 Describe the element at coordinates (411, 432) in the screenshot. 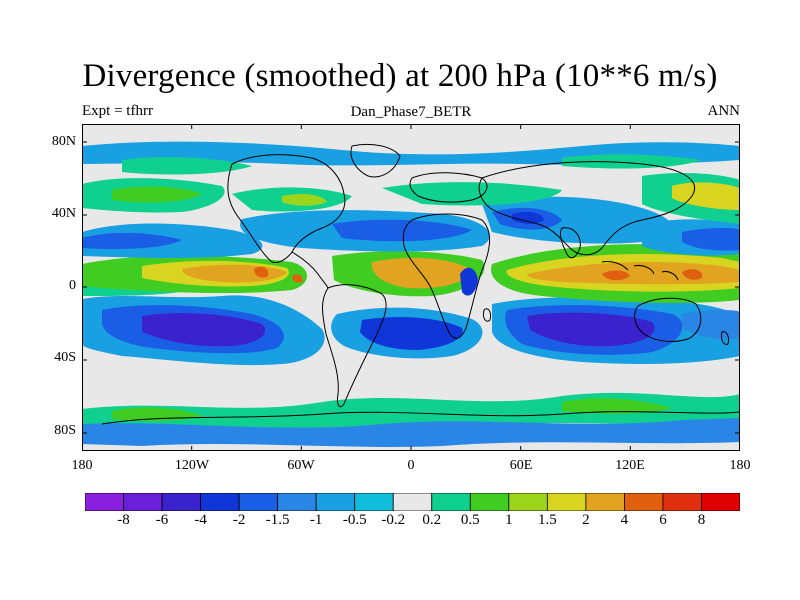

I see `antarctic-blue-band` at that location.